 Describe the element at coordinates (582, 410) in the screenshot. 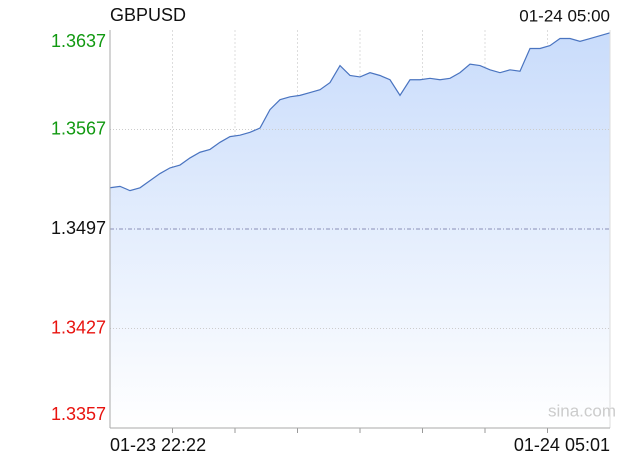

I see `watermark: sina.com` at that location.